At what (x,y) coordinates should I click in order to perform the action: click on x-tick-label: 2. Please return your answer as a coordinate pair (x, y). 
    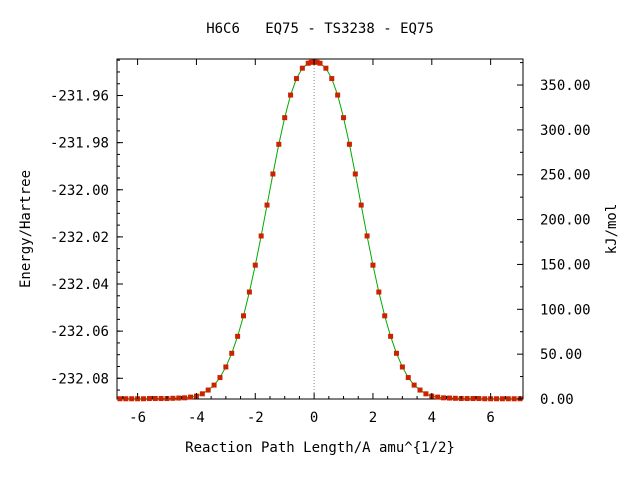
    Looking at the image, I should click on (373, 418).